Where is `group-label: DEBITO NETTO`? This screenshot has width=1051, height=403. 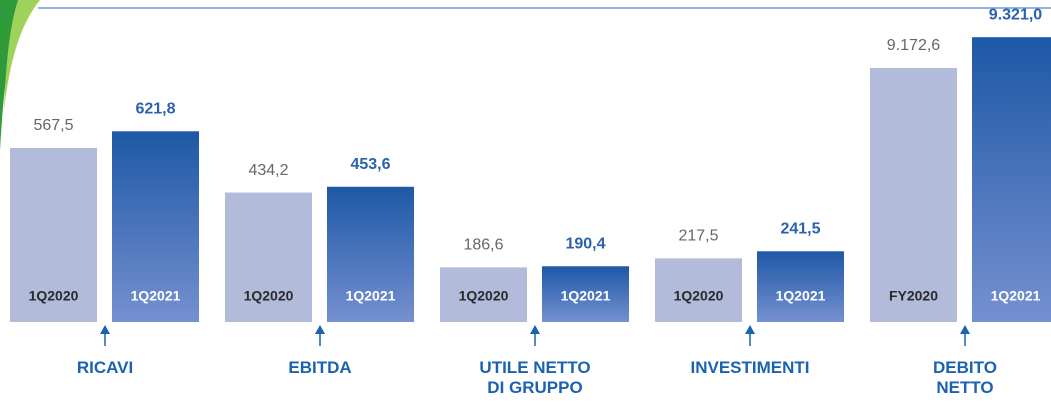 group-label: DEBITO NETTO is located at coordinates (965, 377).